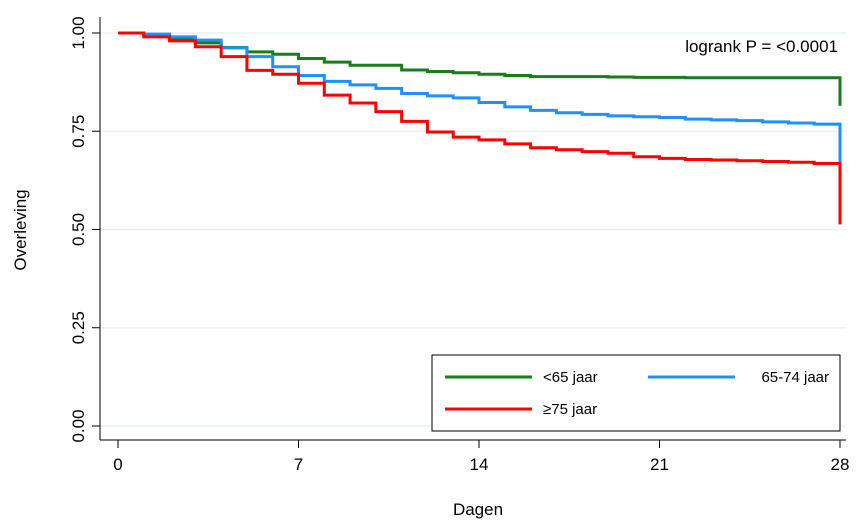  Describe the element at coordinates (78, 327) in the screenshot. I see `y-tick-label: 0.25` at that location.